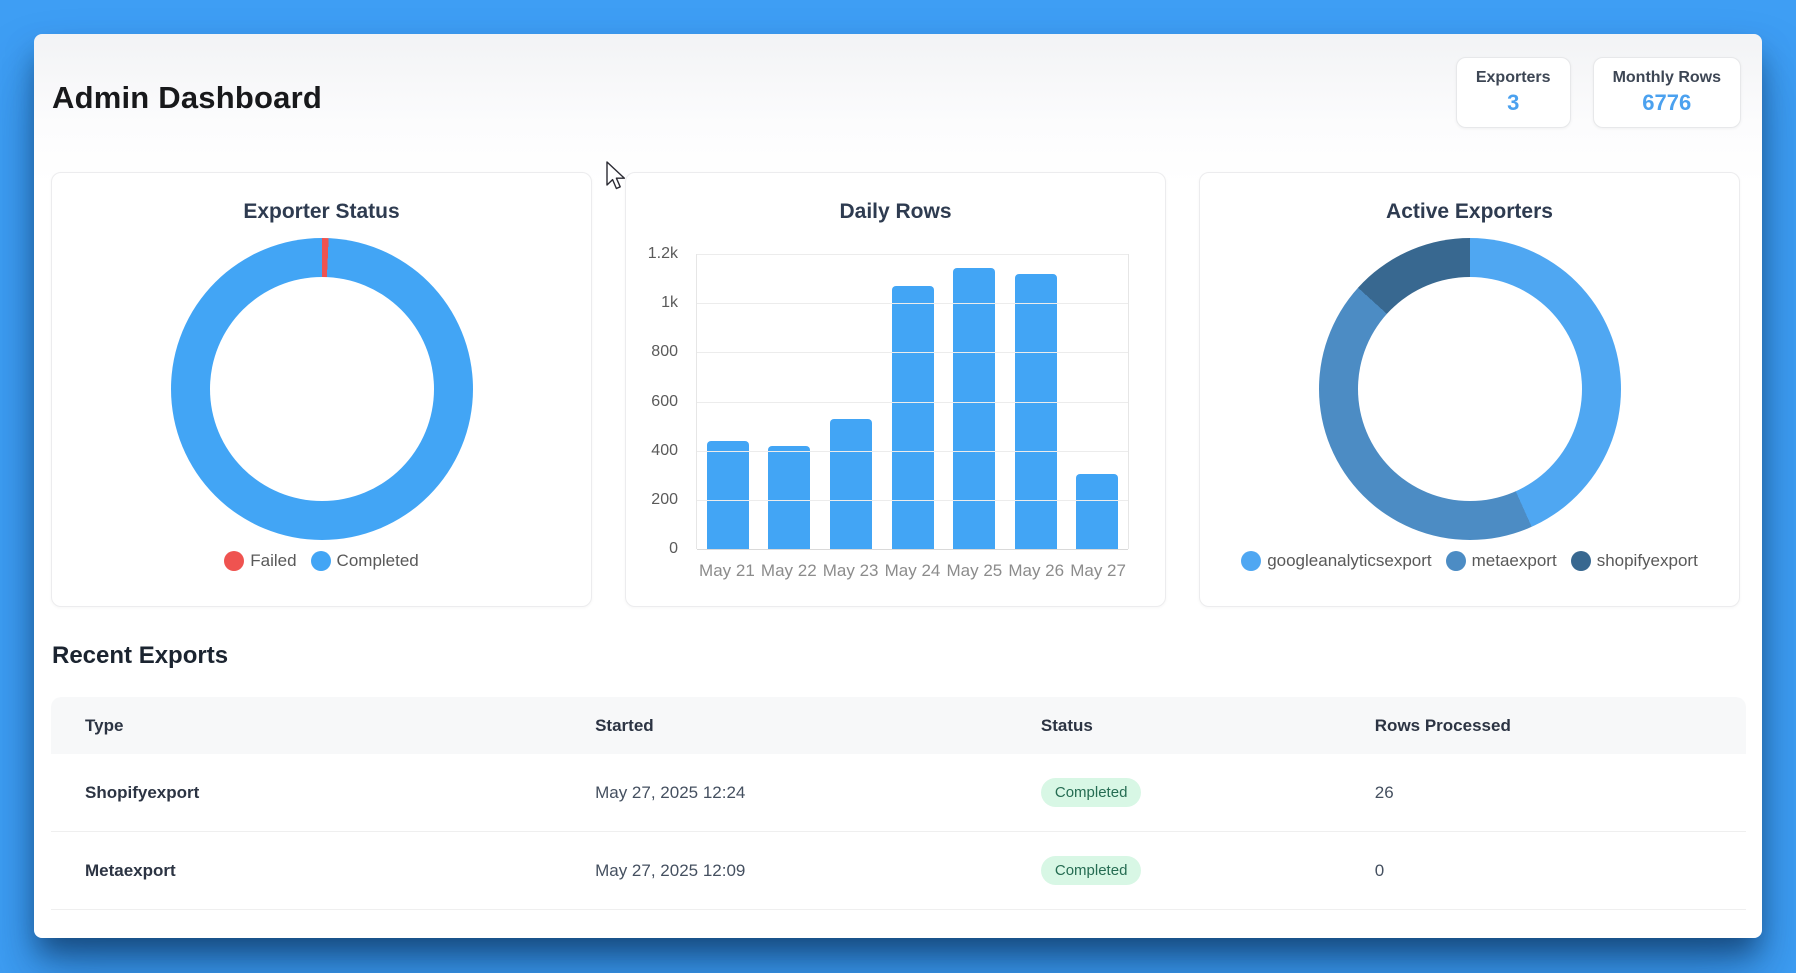  I want to click on y-axis: 1.2k 1k 800 600 400 200 0, so click(656, 401).